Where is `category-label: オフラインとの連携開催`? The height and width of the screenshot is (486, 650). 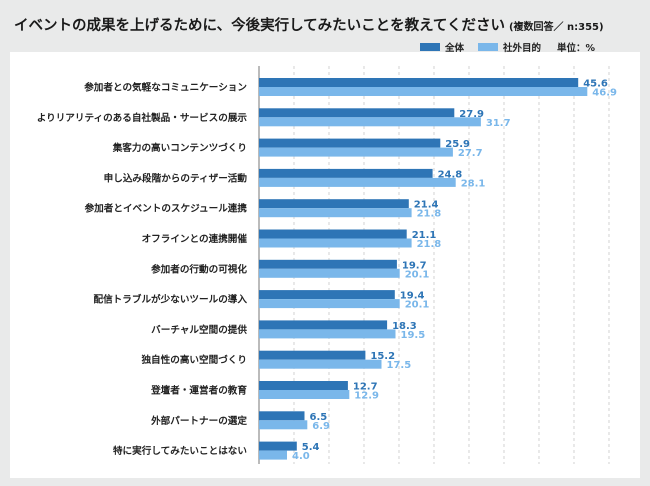
category-label: オフラインとの連携開催 is located at coordinates (195, 239).